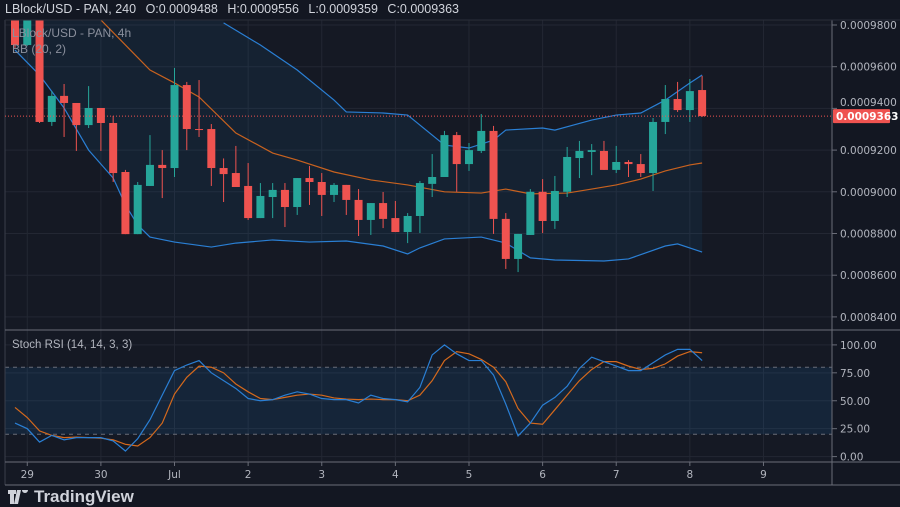 This screenshot has height=507, width=900. Describe the element at coordinates (868, 26) in the screenshot. I see `price-tick-label: 0.0009800` at that location.